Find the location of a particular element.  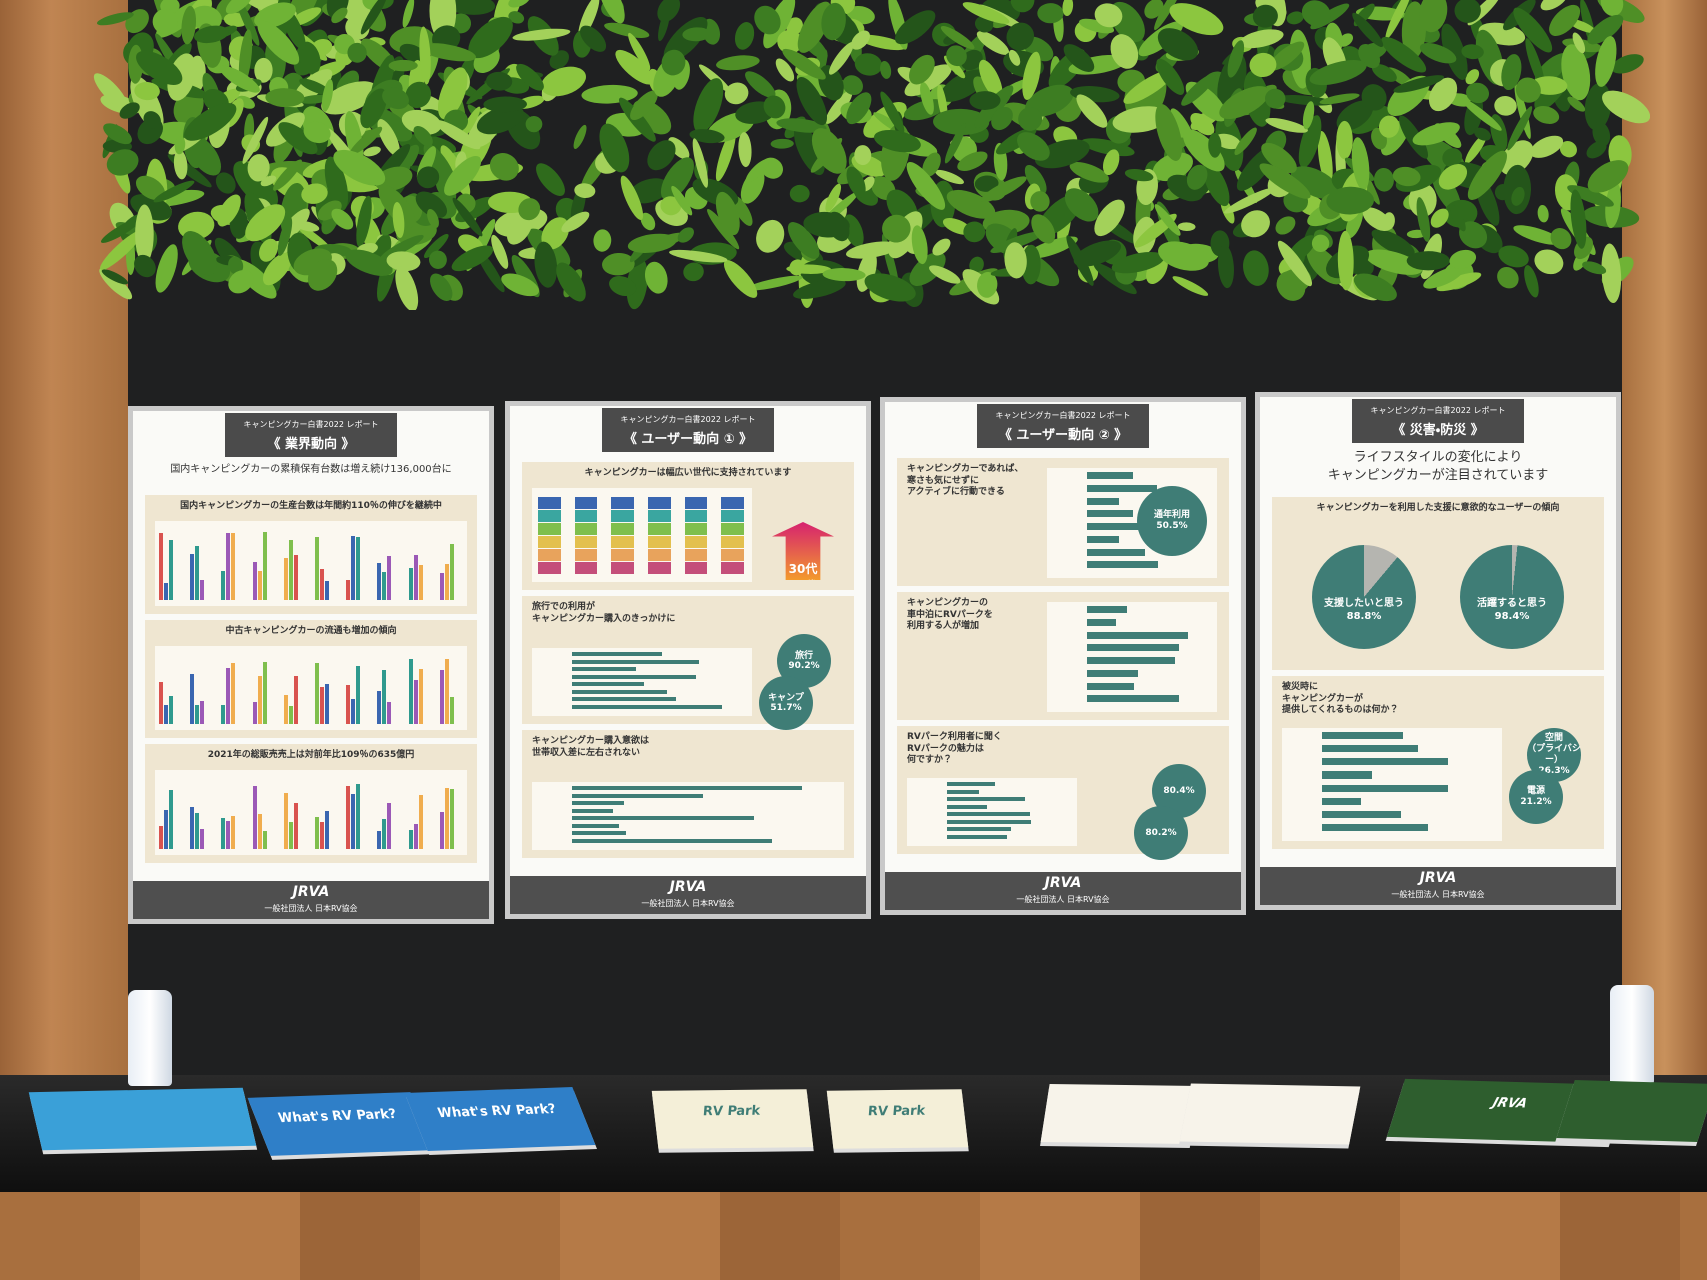

brochure: What's RV Park? is located at coordinates (500, 1119).